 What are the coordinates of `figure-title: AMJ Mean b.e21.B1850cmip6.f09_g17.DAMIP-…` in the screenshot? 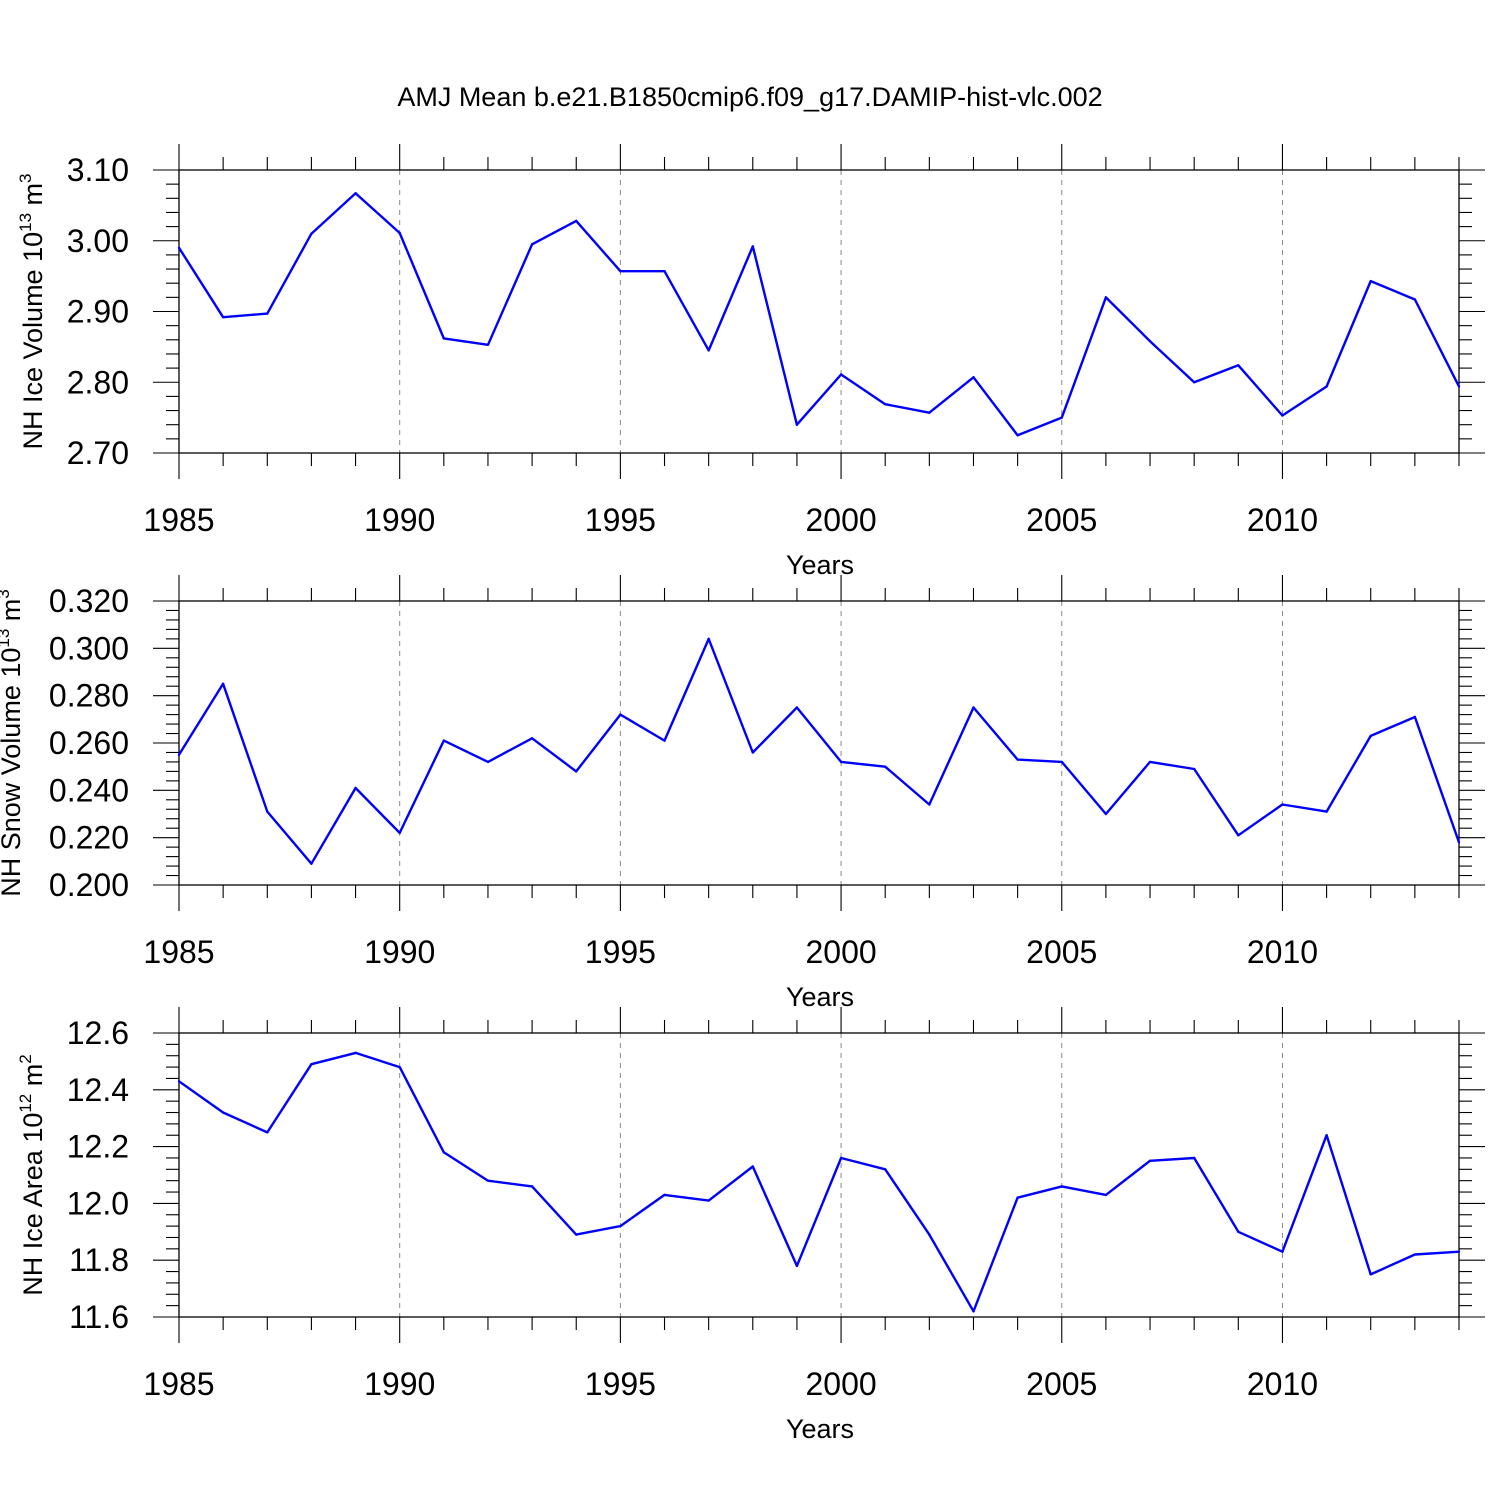 It's located at (749, 97).